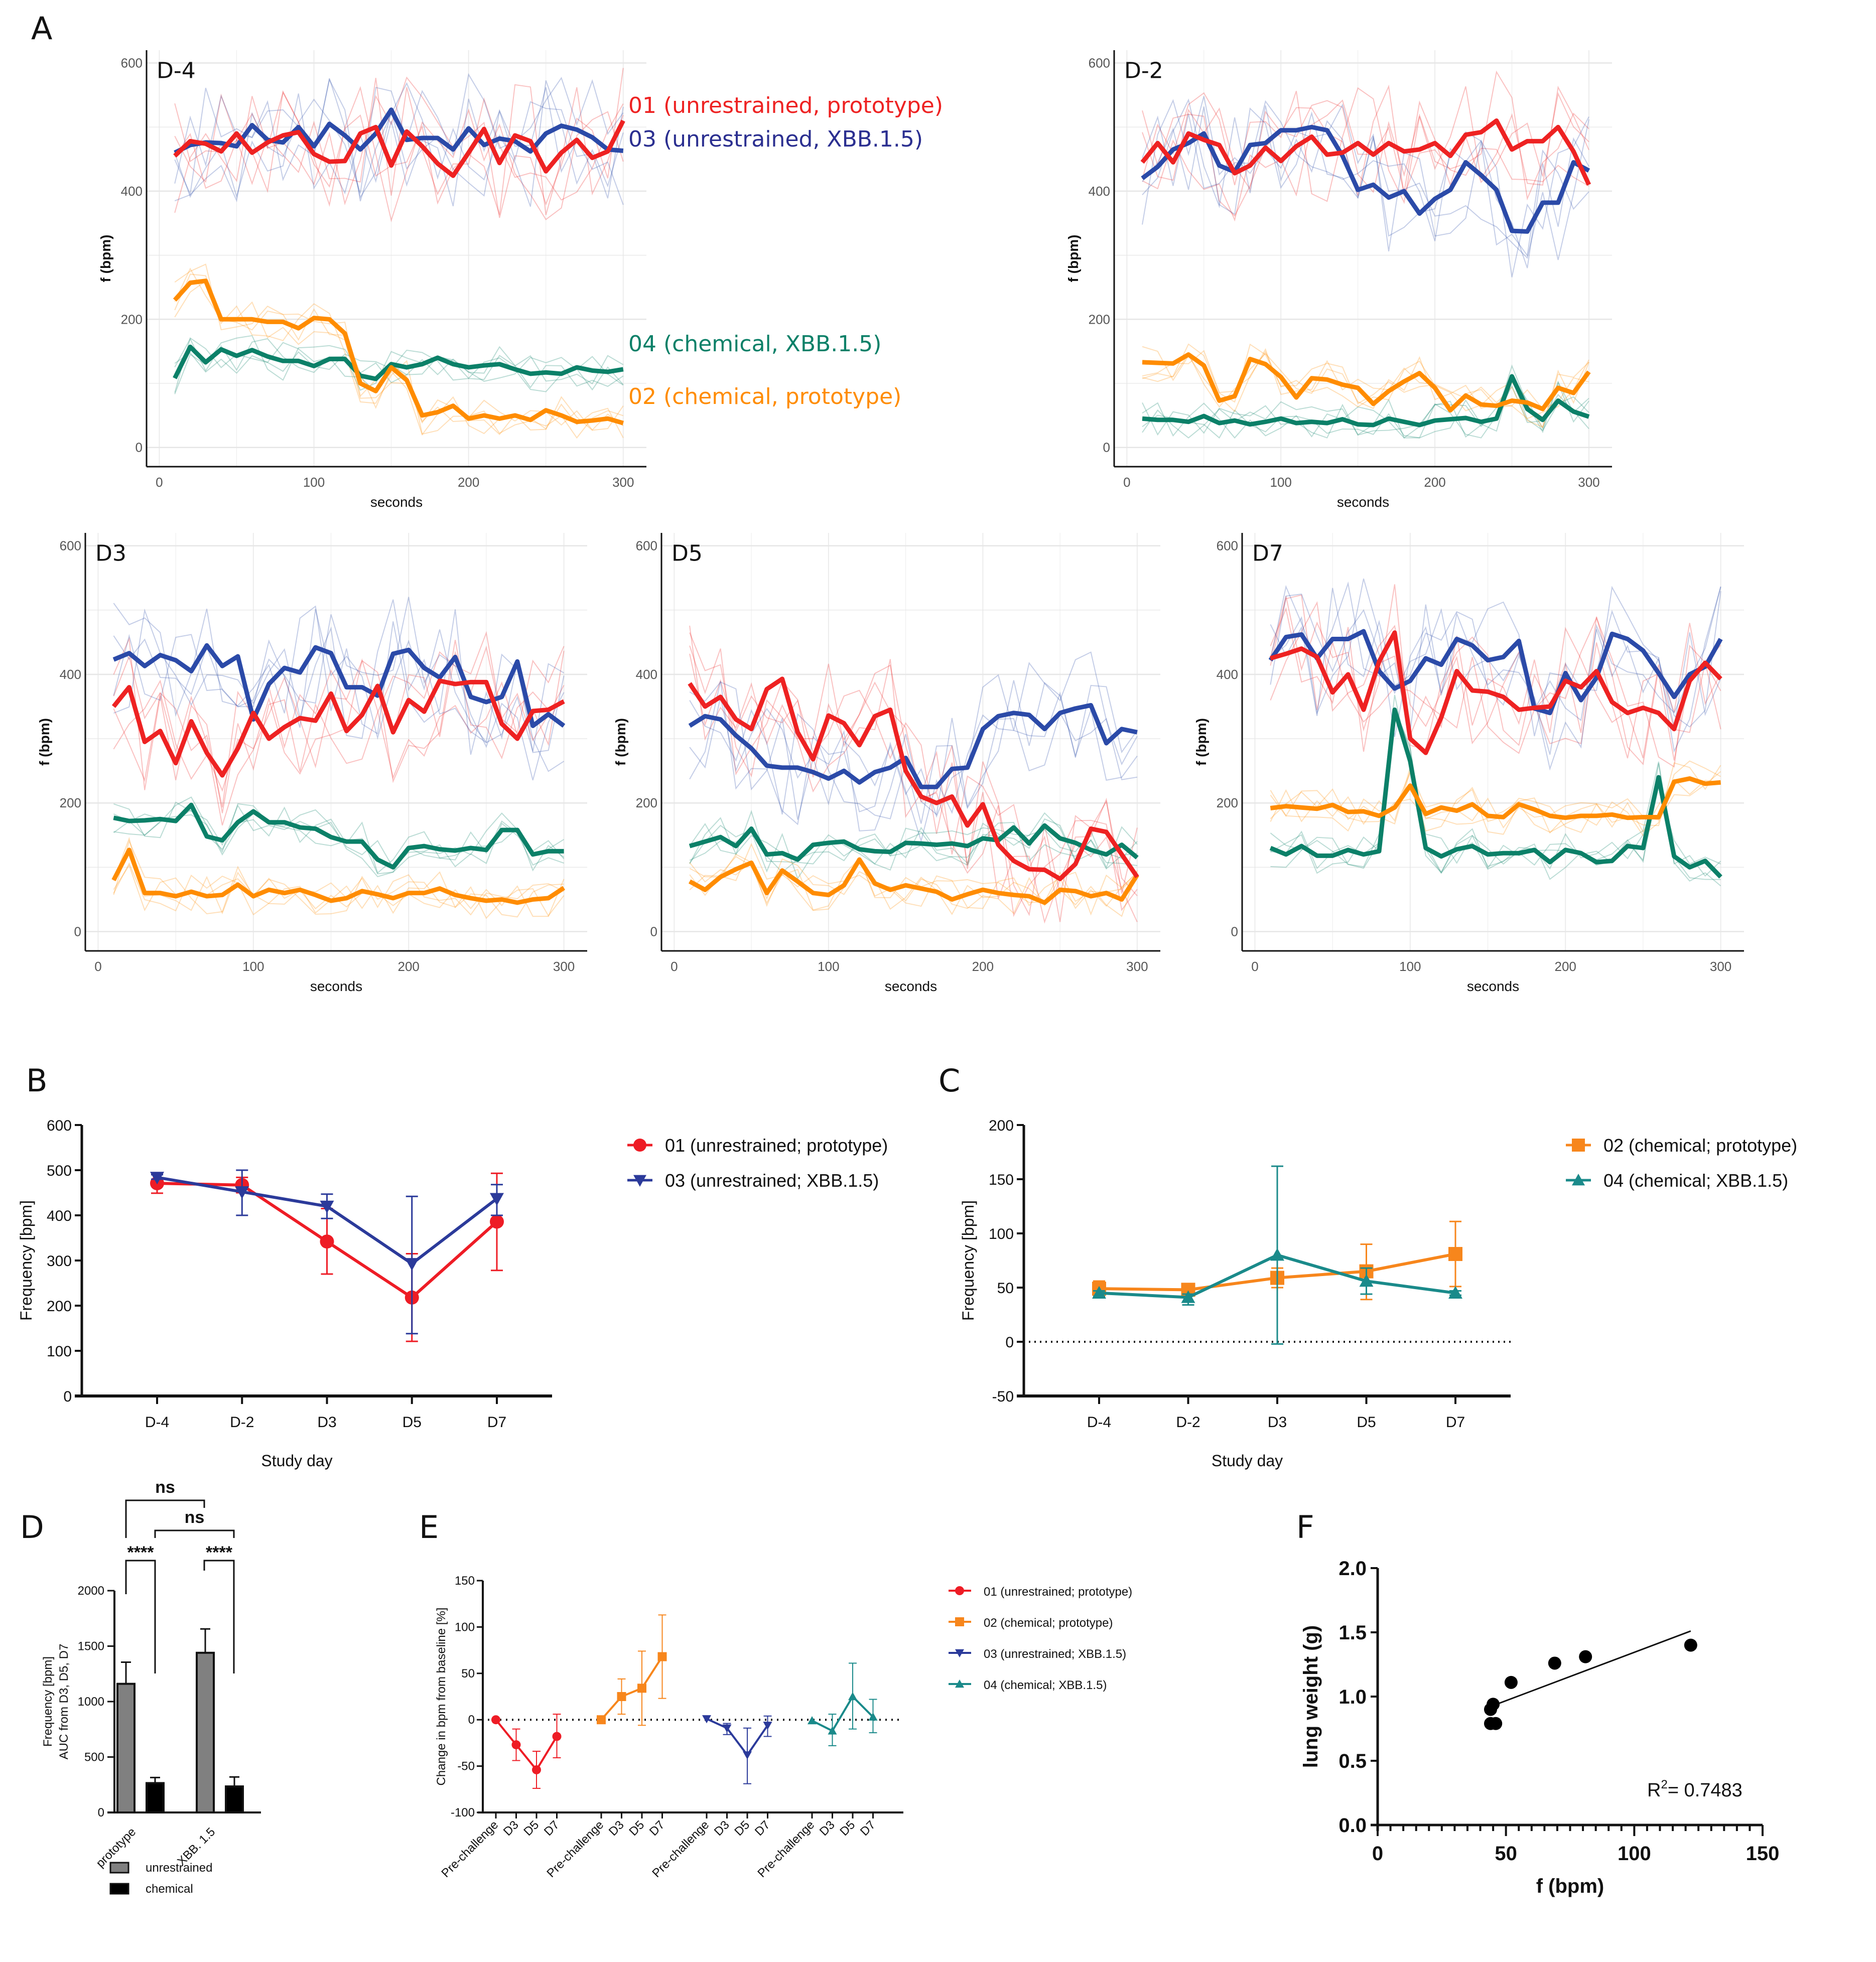 The height and width of the screenshot is (1962, 1876). I want to click on legend-label: 04 (chemical; XBB.1.5), so click(1046, 1685).